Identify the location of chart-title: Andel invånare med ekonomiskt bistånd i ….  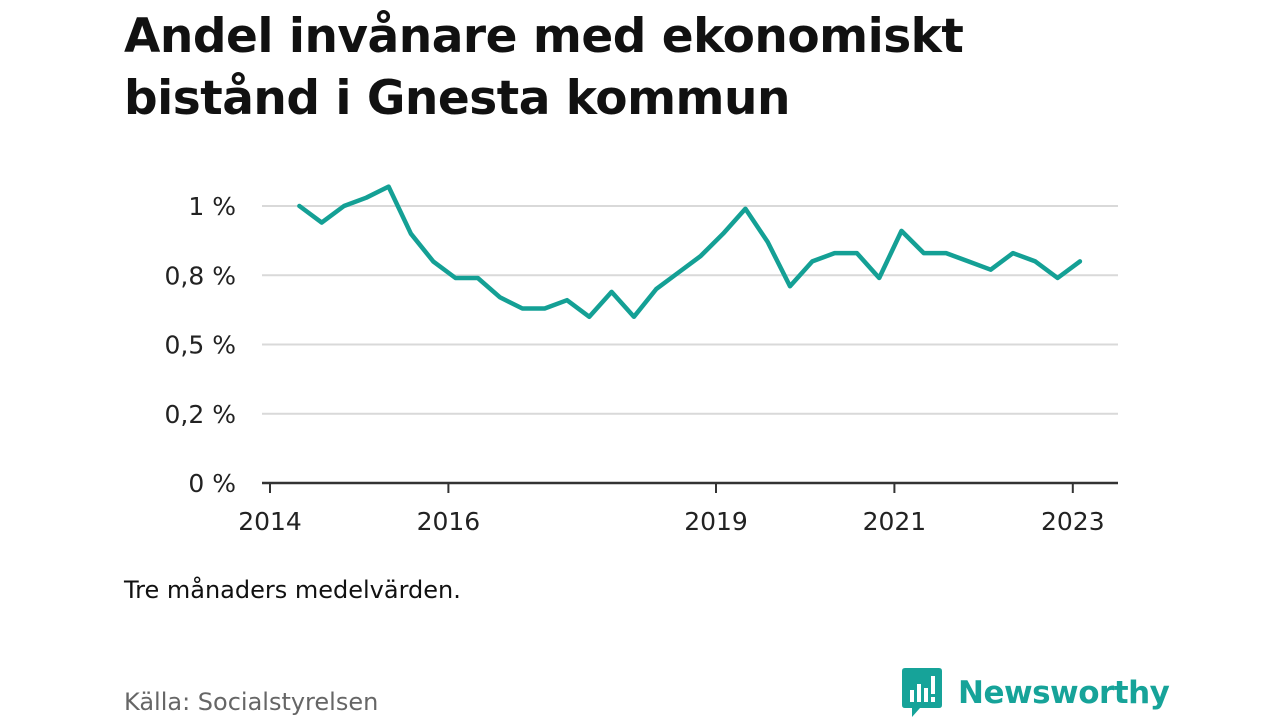
(544, 67).